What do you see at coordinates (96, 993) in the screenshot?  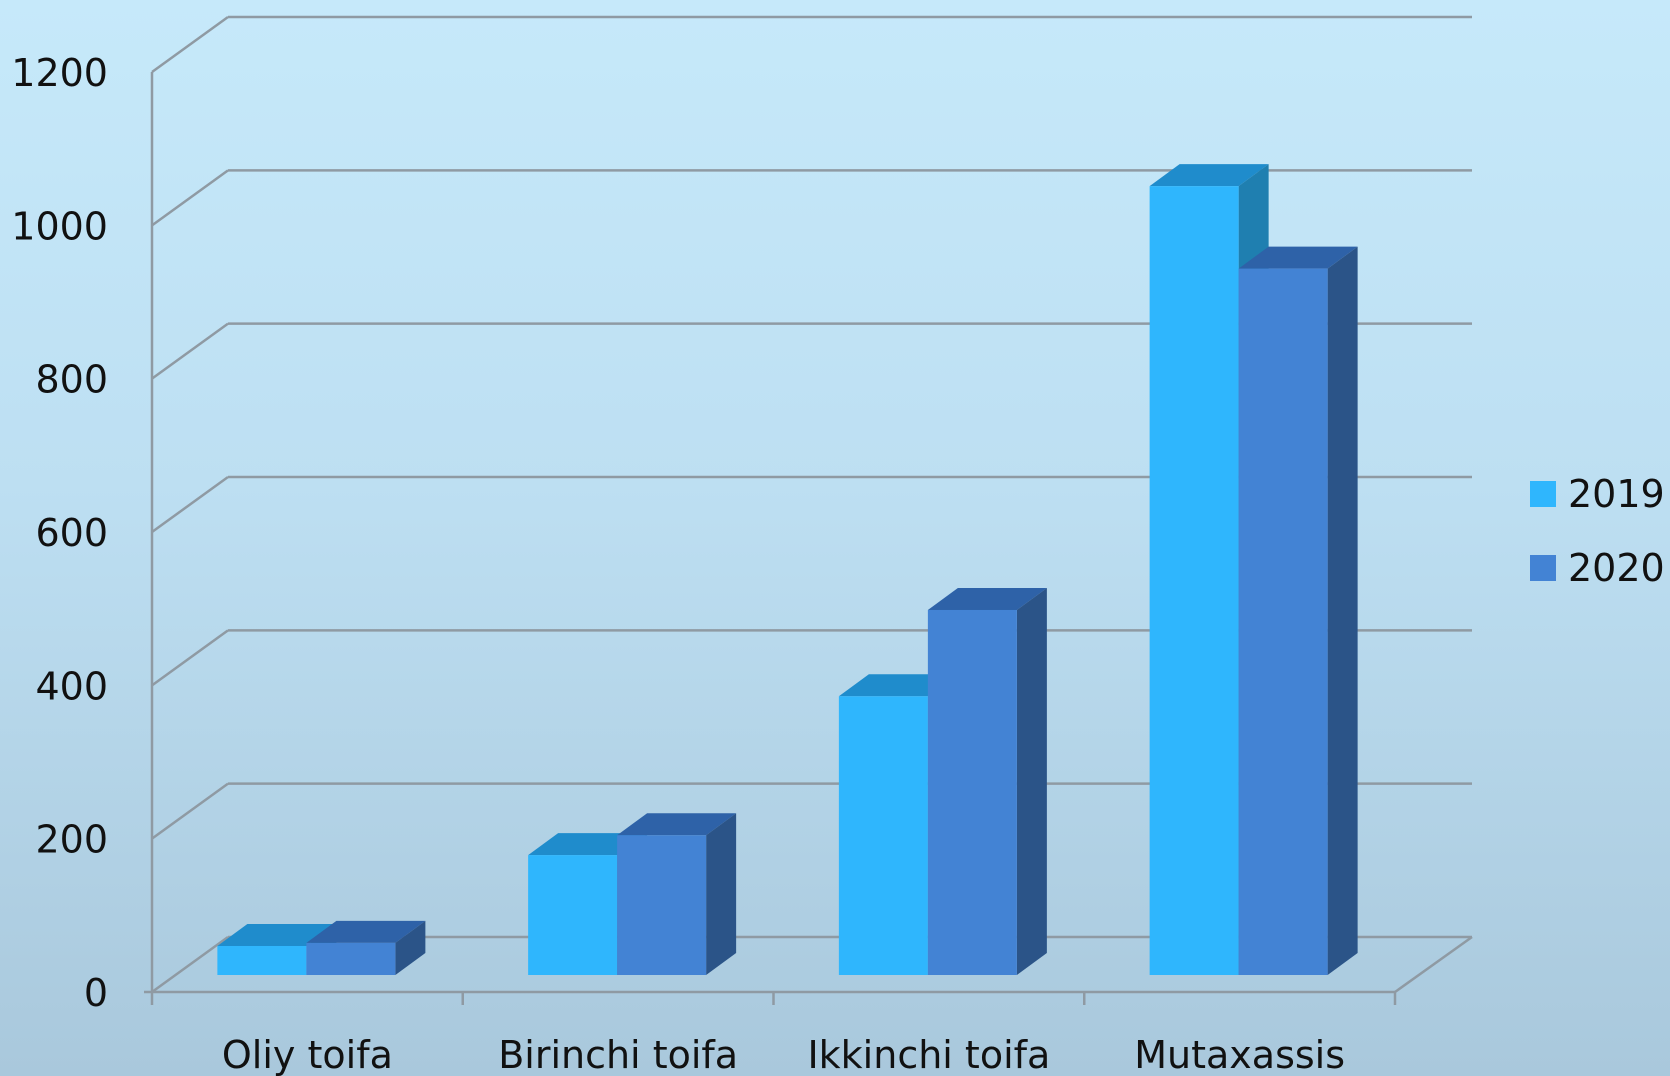 I see `y-tick-label: 0` at bounding box center [96, 993].